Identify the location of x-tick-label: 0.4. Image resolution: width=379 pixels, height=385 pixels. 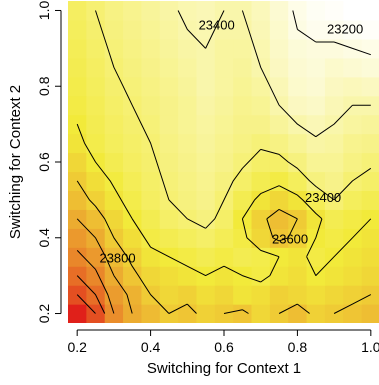
(151, 347).